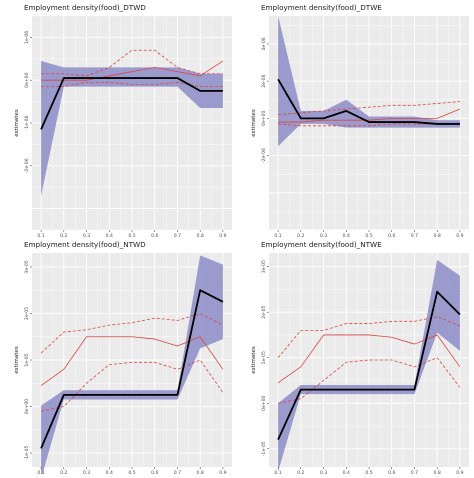 Image resolution: width=474 pixels, height=478 pixels. Describe the element at coordinates (264, 43) in the screenshot. I see `y-tick-label: 4e-06` at that location.